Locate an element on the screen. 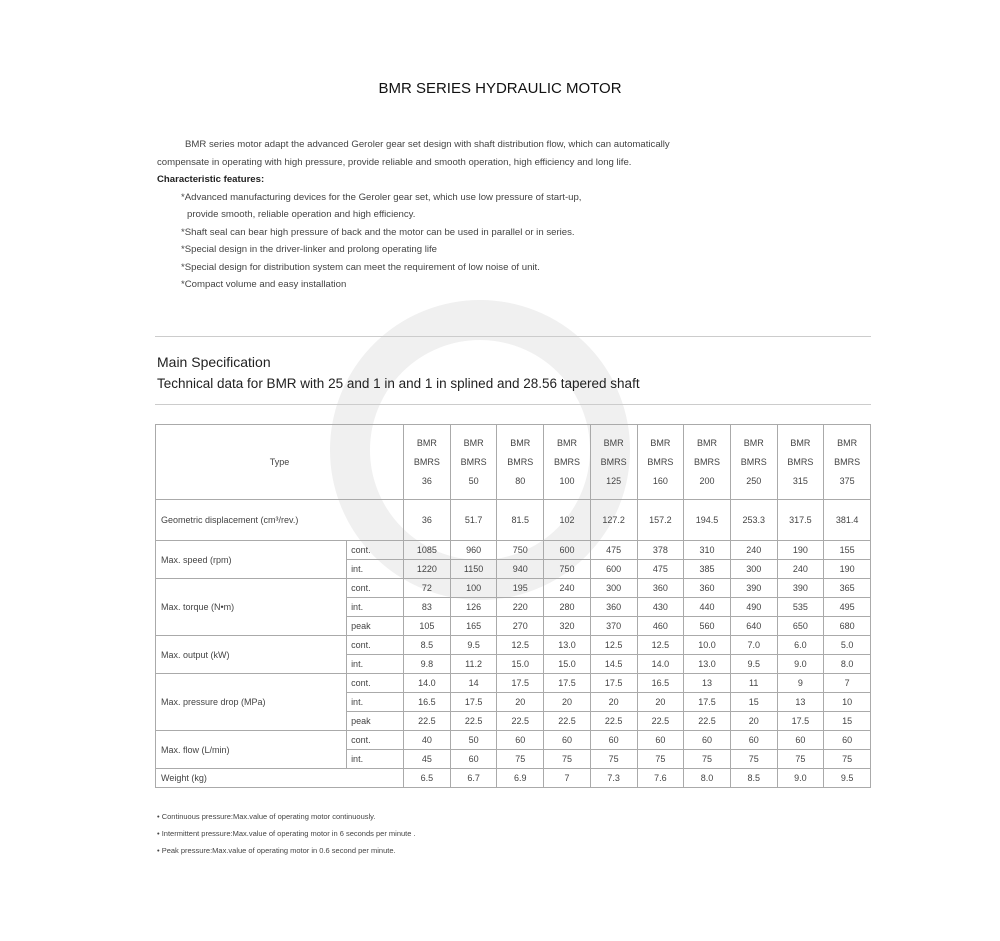  table-cell: 10 is located at coordinates (847, 702).